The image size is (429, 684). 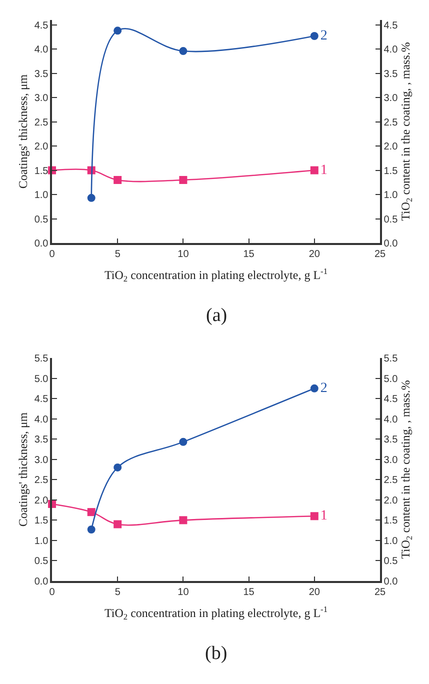 What do you see at coordinates (217, 315) in the screenshot?
I see `text: (a)` at bounding box center [217, 315].